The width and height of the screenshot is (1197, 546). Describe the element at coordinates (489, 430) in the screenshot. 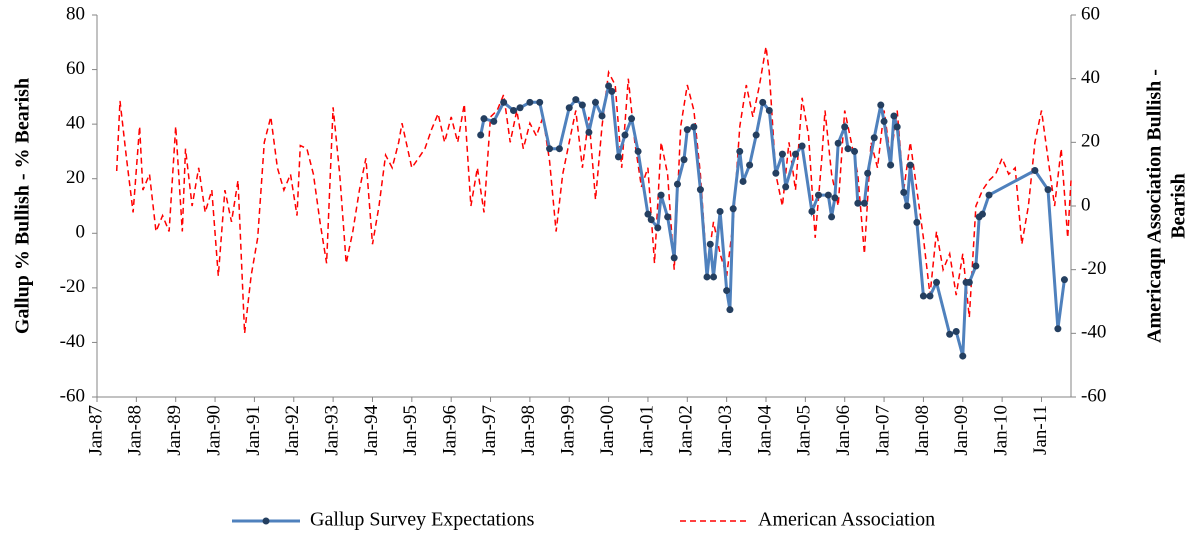

I see `x-tick-label: Jan-97` at that location.